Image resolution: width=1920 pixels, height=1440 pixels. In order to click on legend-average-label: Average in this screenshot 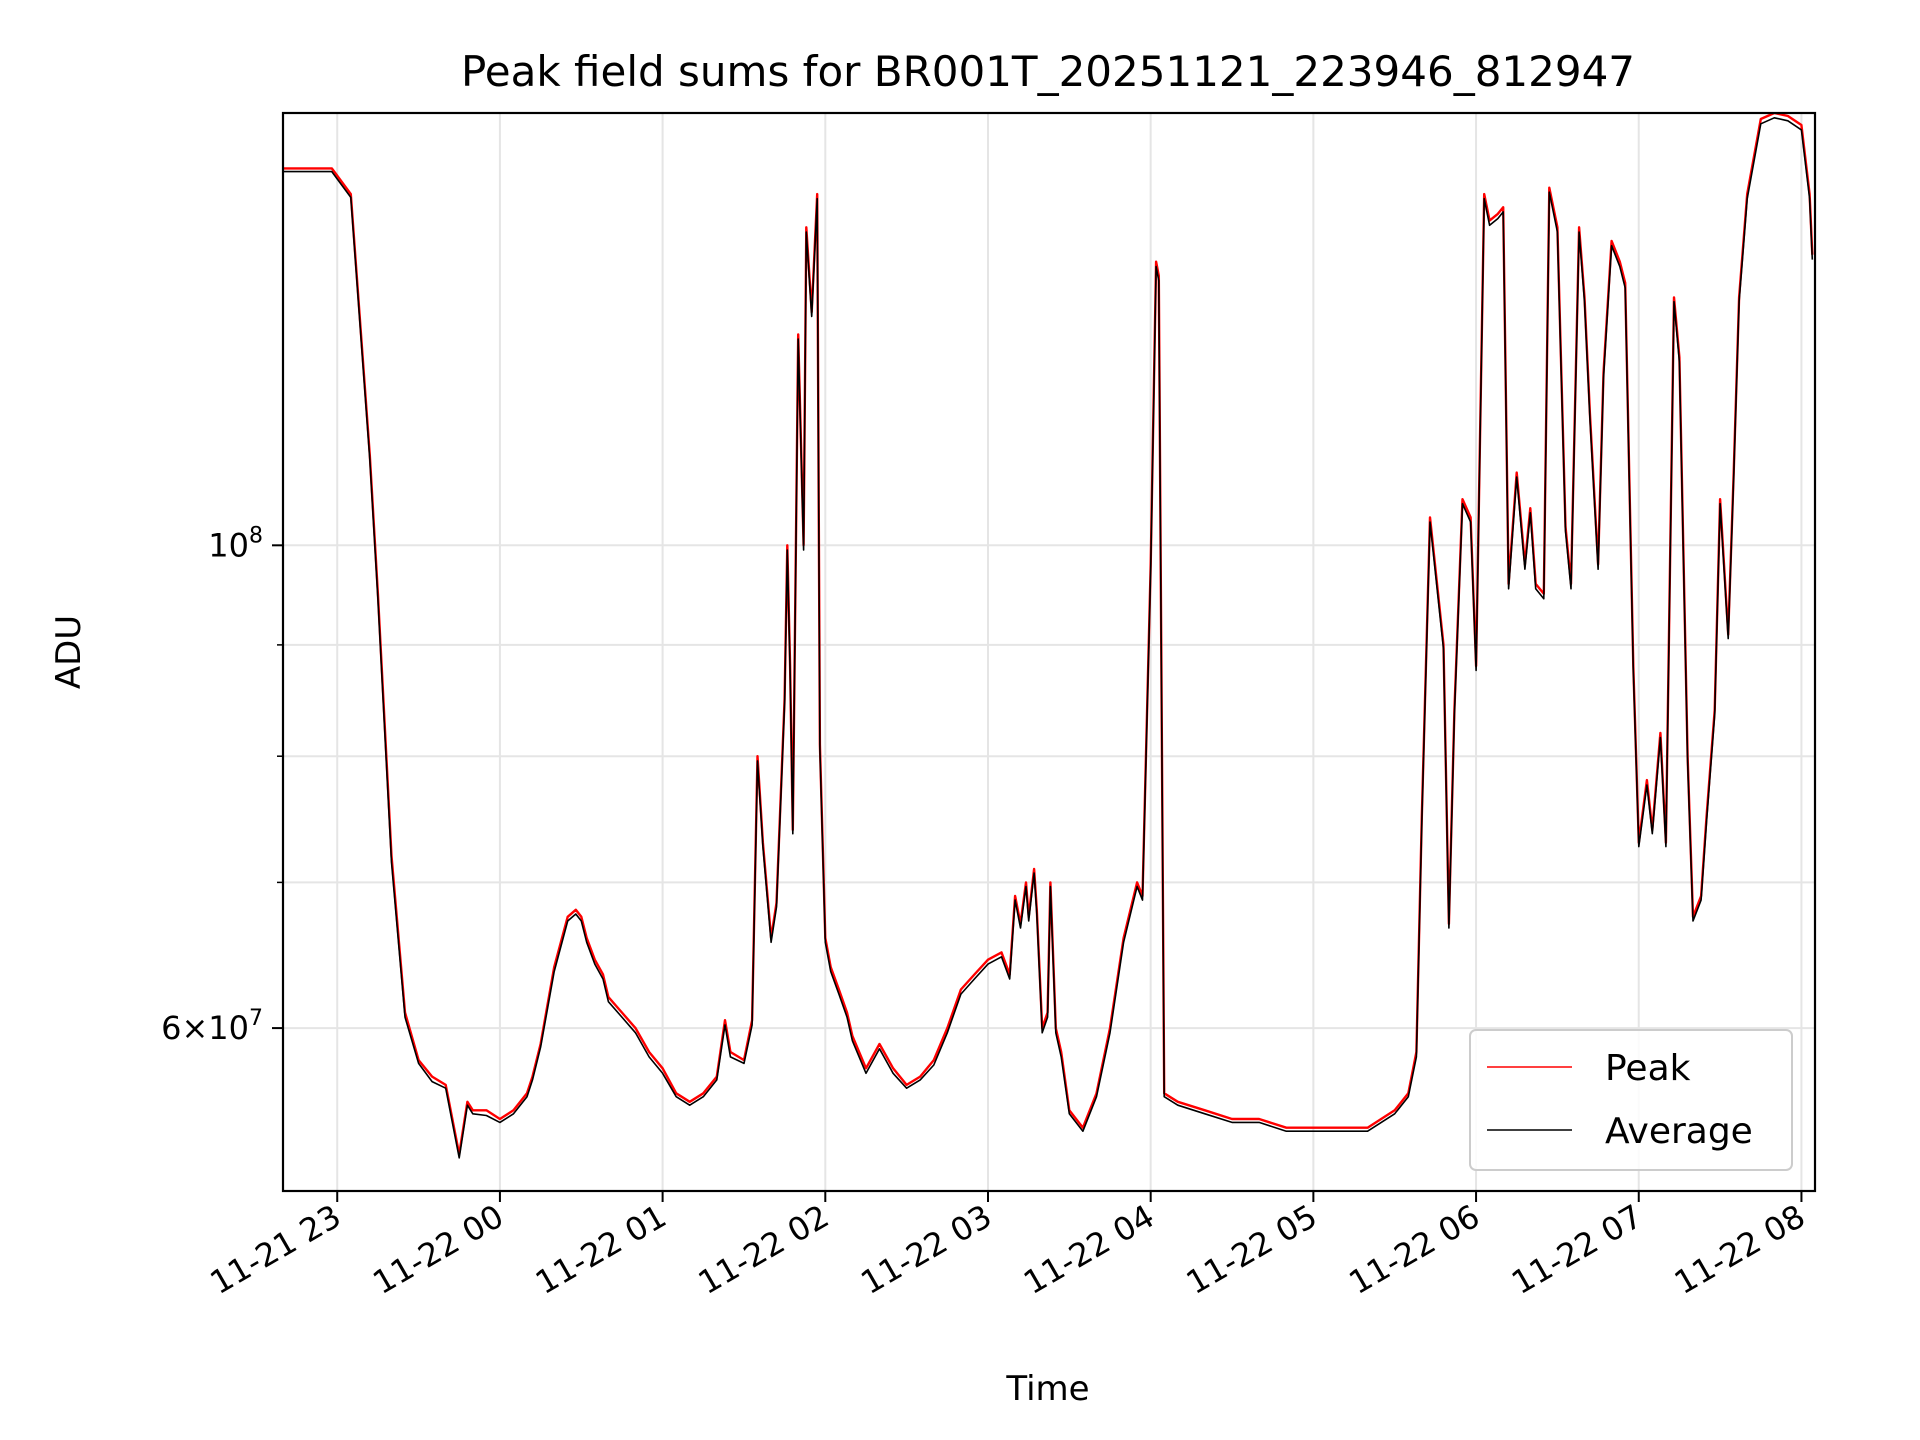, I will do `click(1679, 1131)`.